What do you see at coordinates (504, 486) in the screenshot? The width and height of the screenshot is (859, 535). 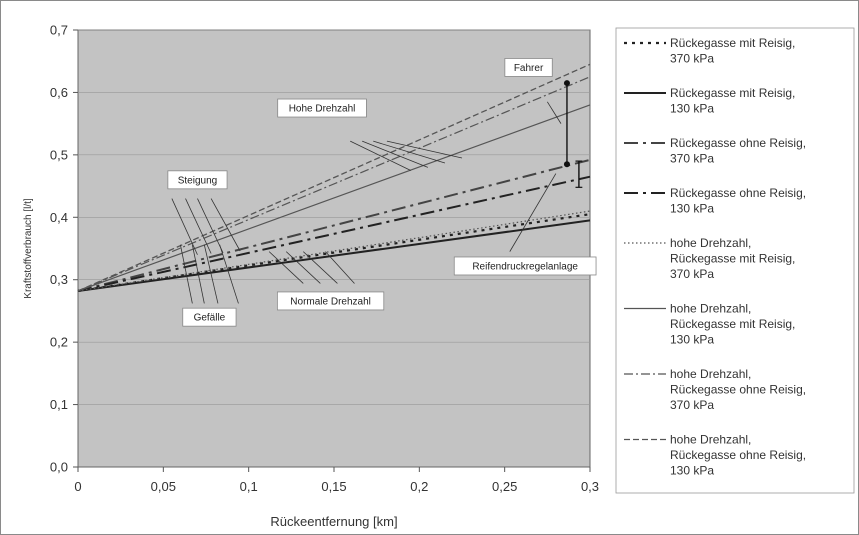 I see `x-tick-label: 0,25` at bounding box center [504, 486].